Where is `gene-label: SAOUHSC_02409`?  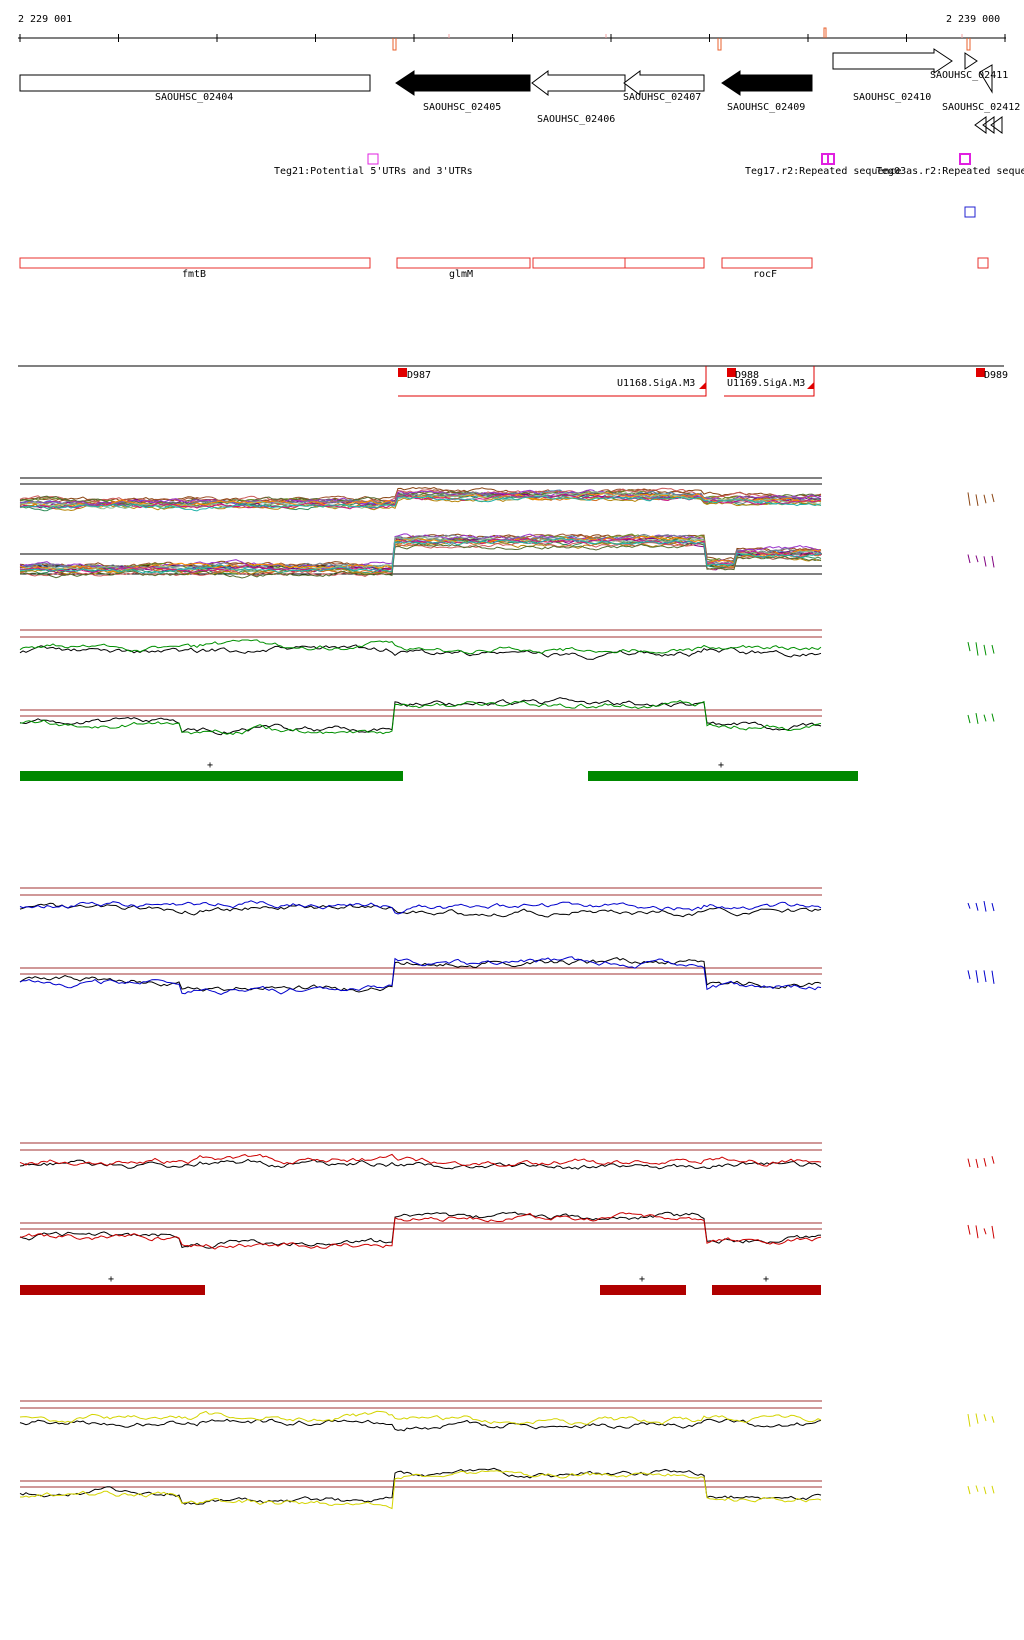 gene-label: SAOUHSC_02409 is located at coordinates (766, 107).